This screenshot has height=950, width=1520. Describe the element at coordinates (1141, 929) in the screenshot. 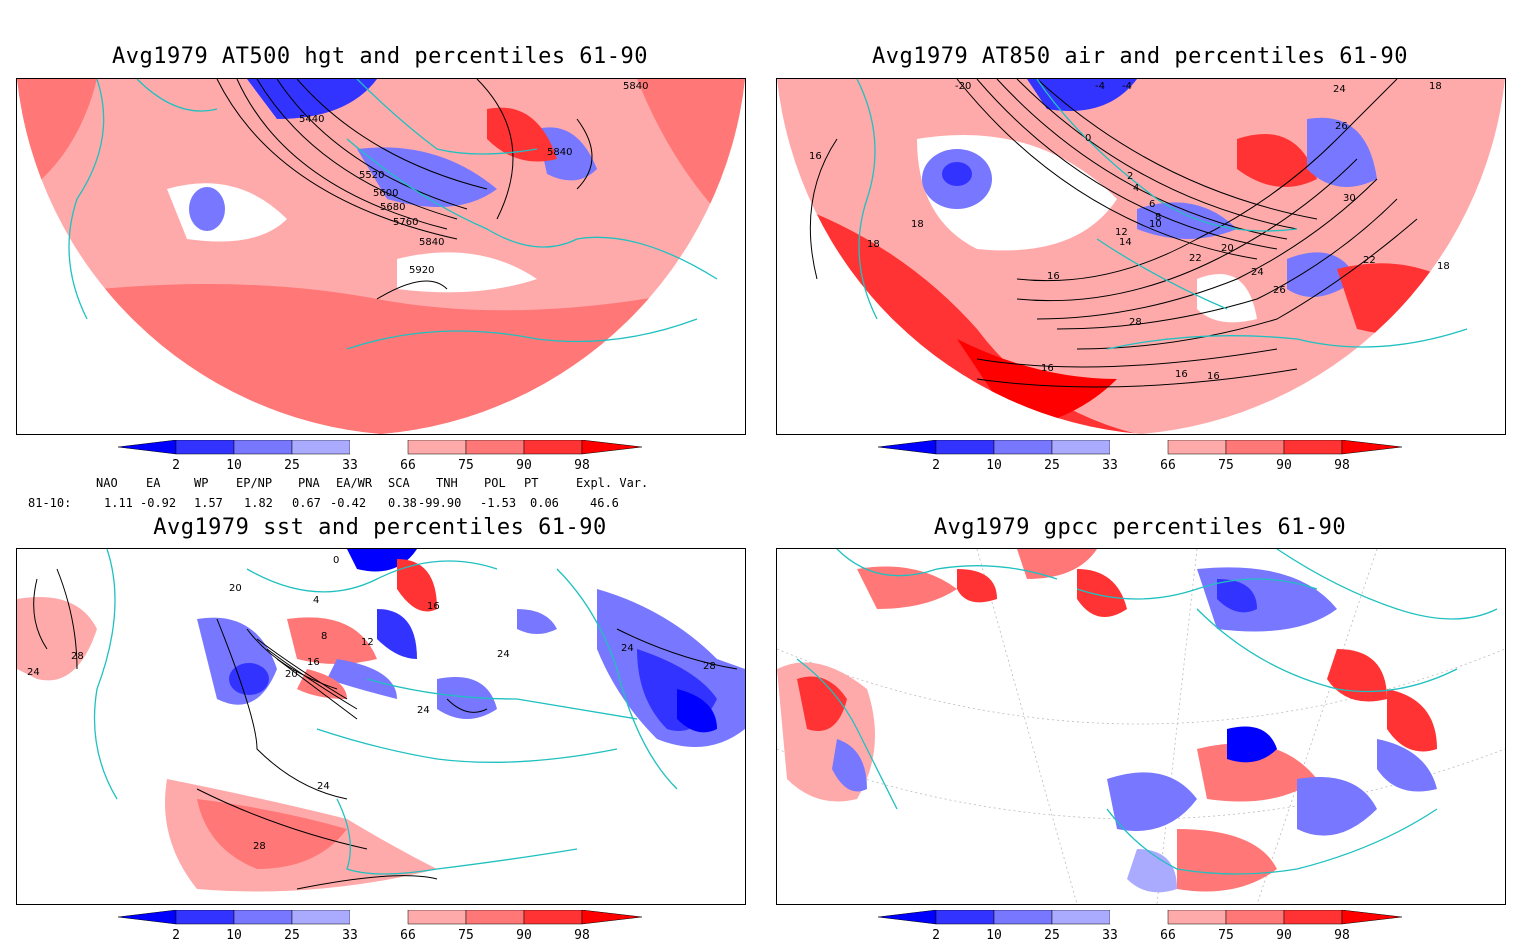

I see `colorbar-bottom-right: 2 10 25 33 66 75 90 98` at that location.